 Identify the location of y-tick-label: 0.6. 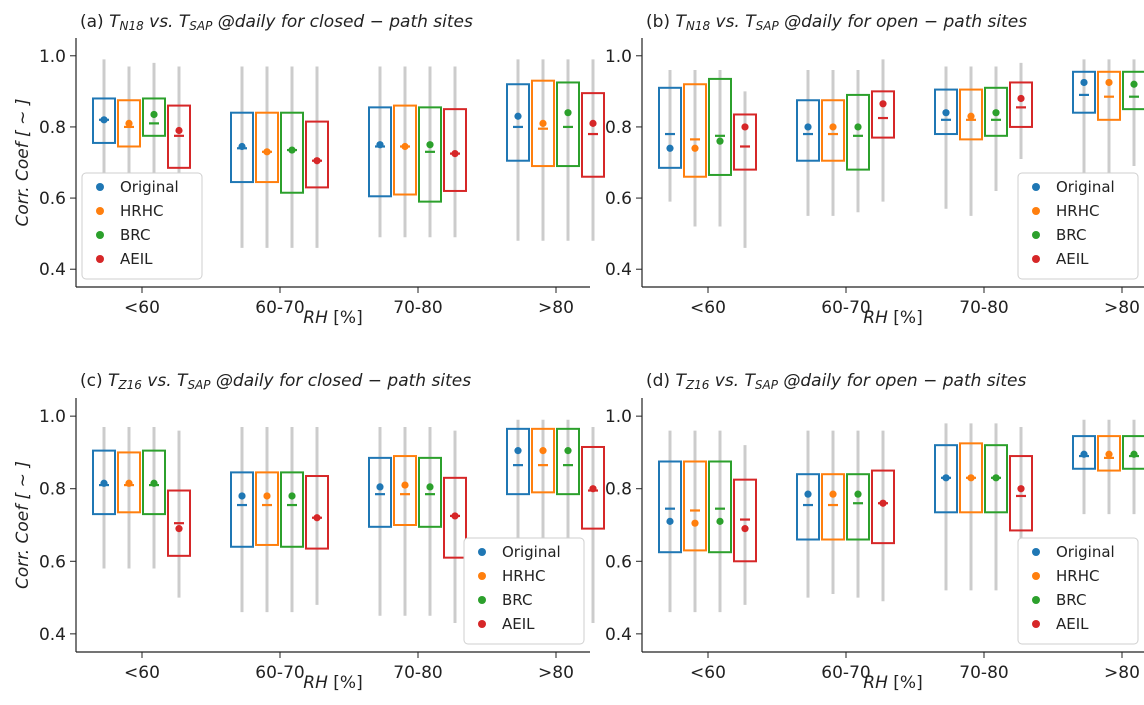
(618, 199).